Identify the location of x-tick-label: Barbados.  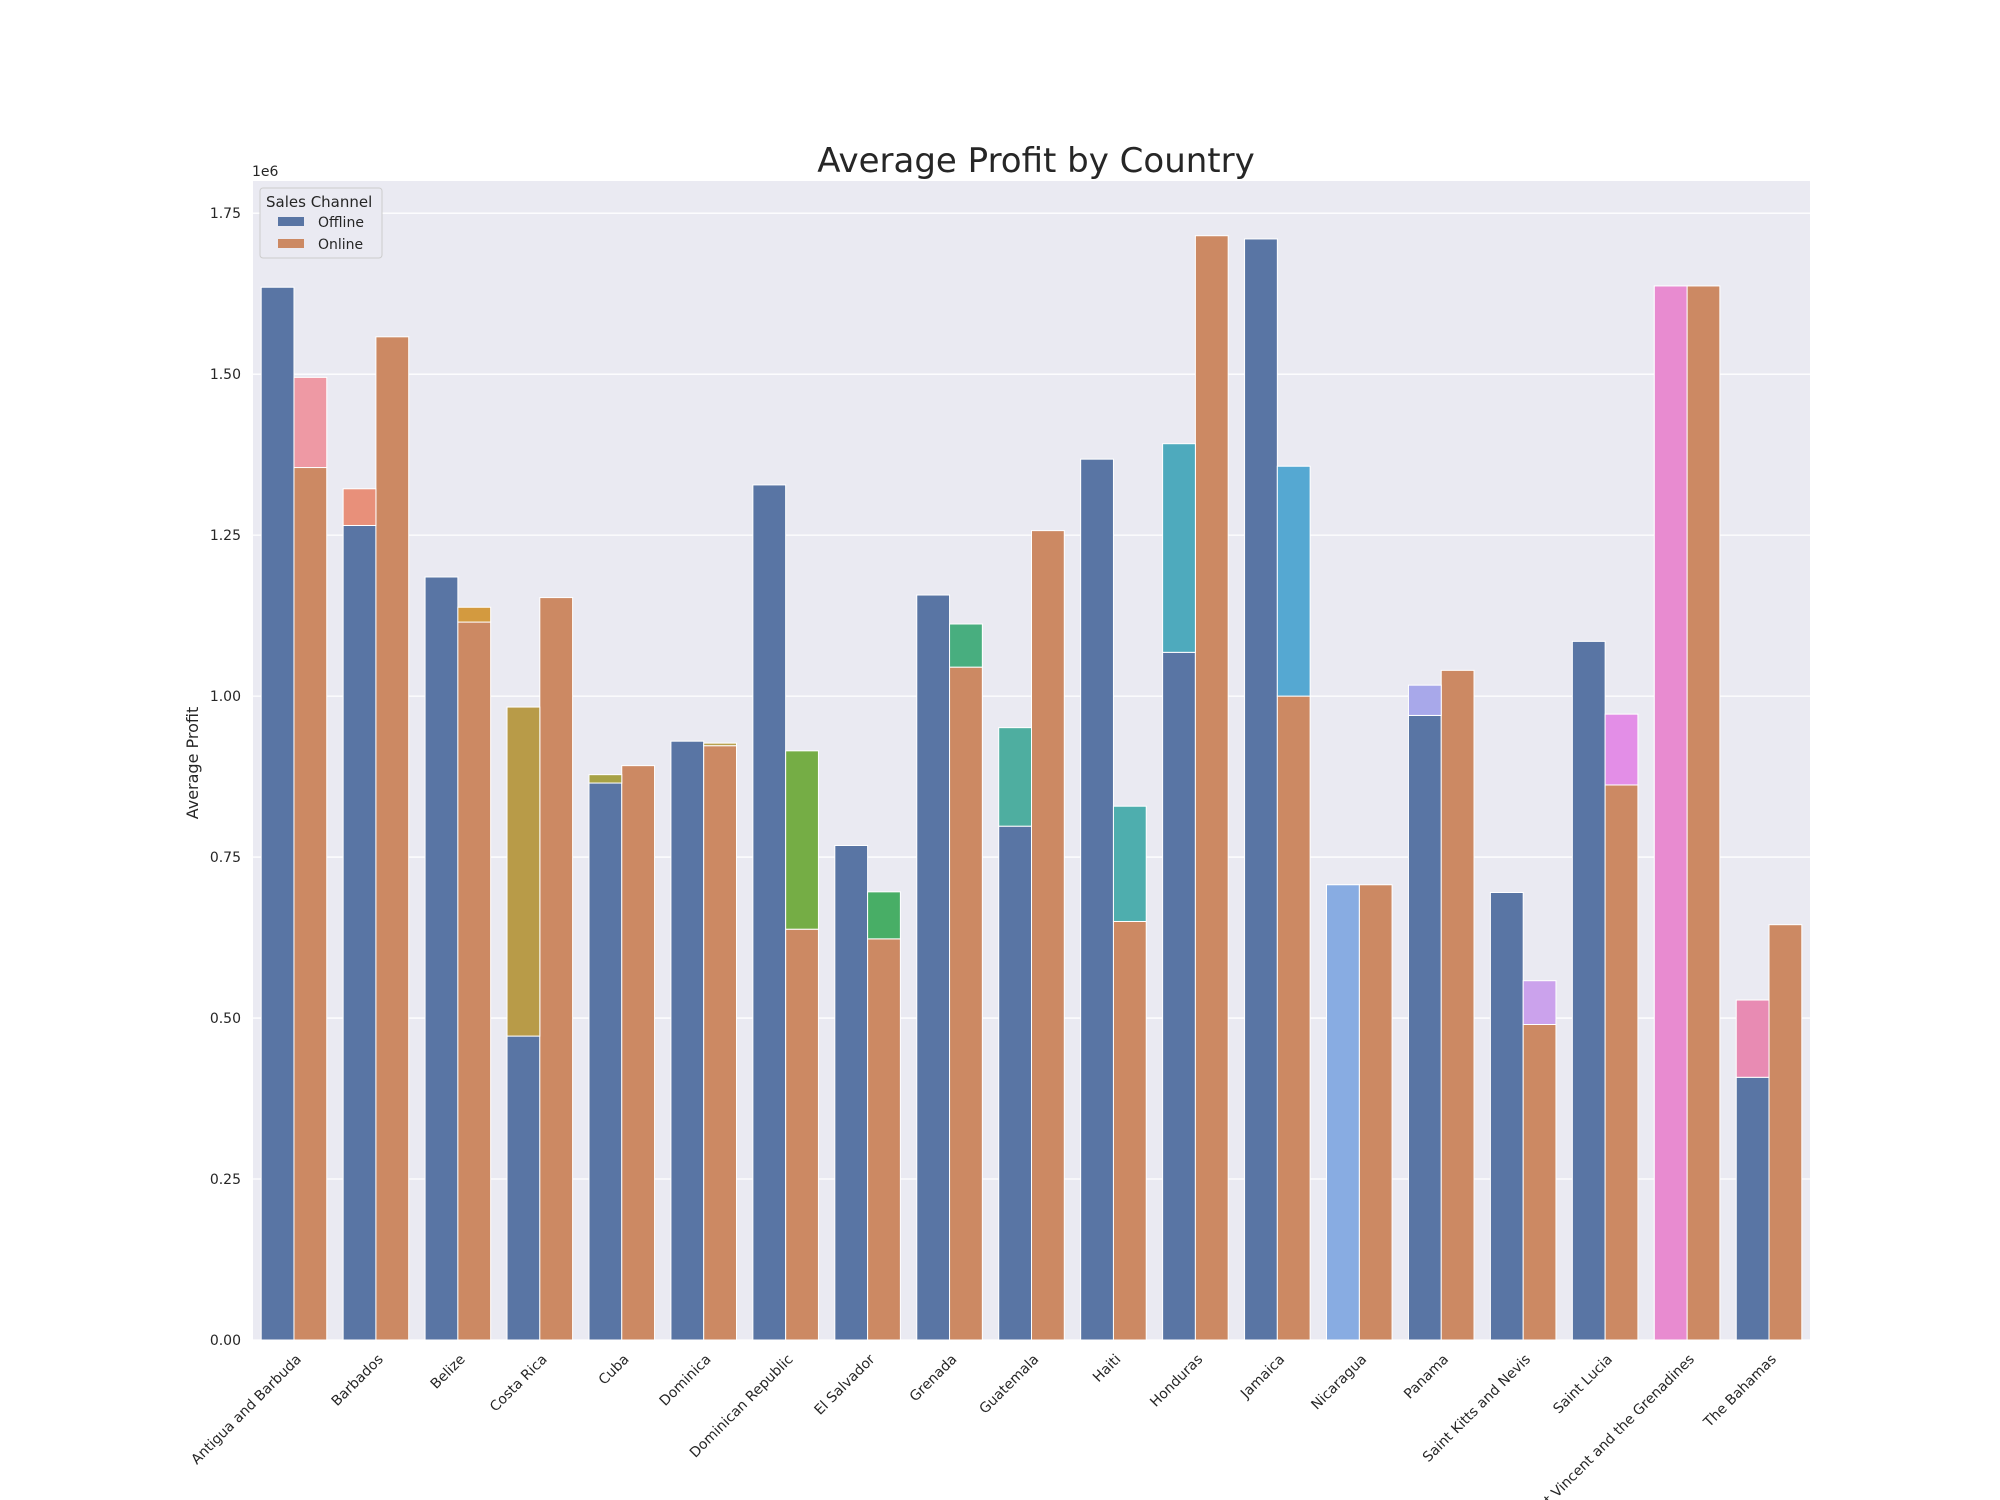
(358, 1381).